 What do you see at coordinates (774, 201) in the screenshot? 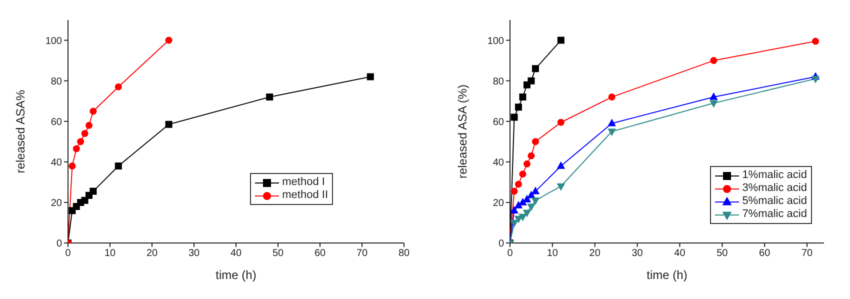
I see `legend-label: 5%malic acid` at bounding box center [774, 201].